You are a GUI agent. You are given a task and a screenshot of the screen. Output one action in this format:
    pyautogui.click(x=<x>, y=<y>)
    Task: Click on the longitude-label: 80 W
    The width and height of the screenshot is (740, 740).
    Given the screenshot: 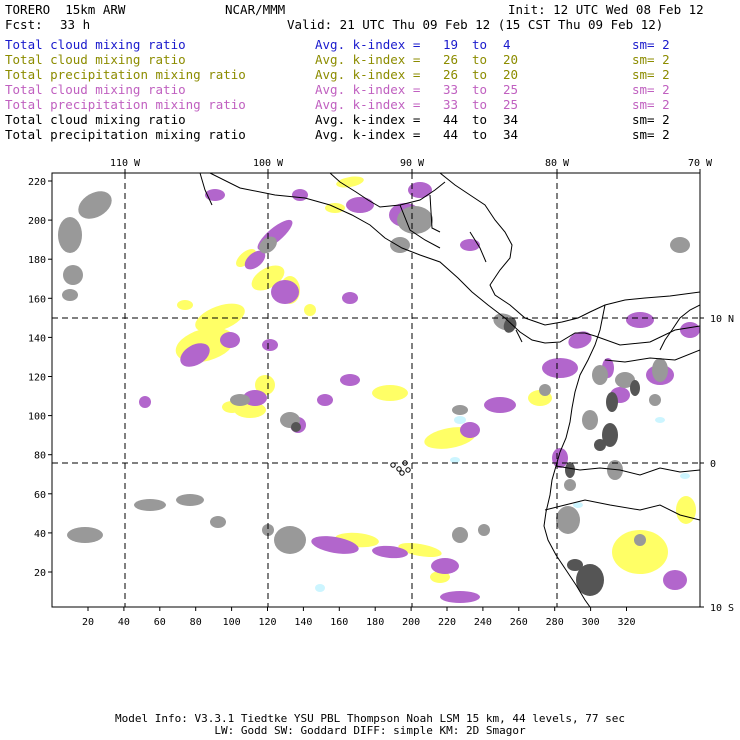 What is the action you would take?
    pyautogui.click(x=557, y=163)
    